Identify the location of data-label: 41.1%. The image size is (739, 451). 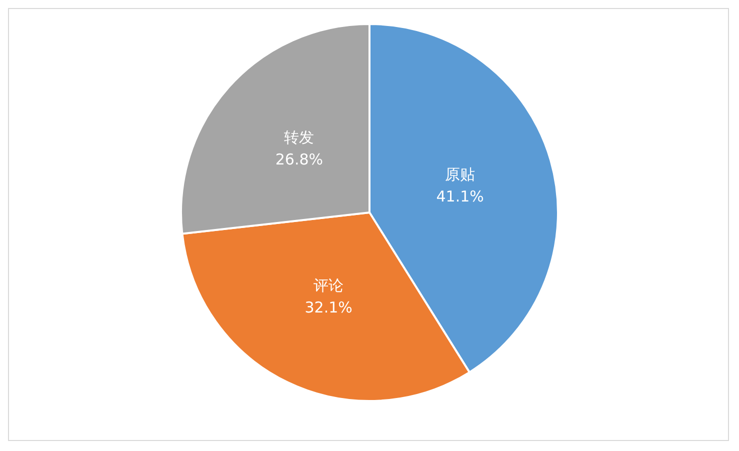
(460, 196).